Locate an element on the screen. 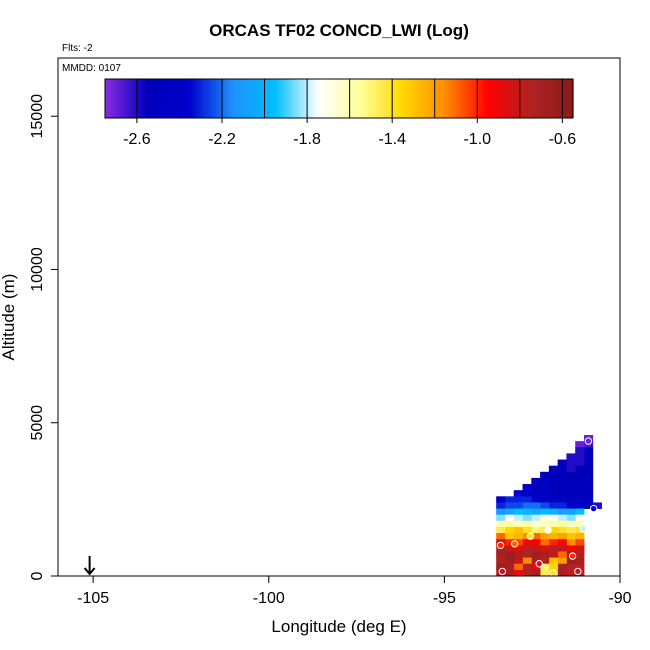  x-tick-label: -105 is located at coordinates (93, 598).